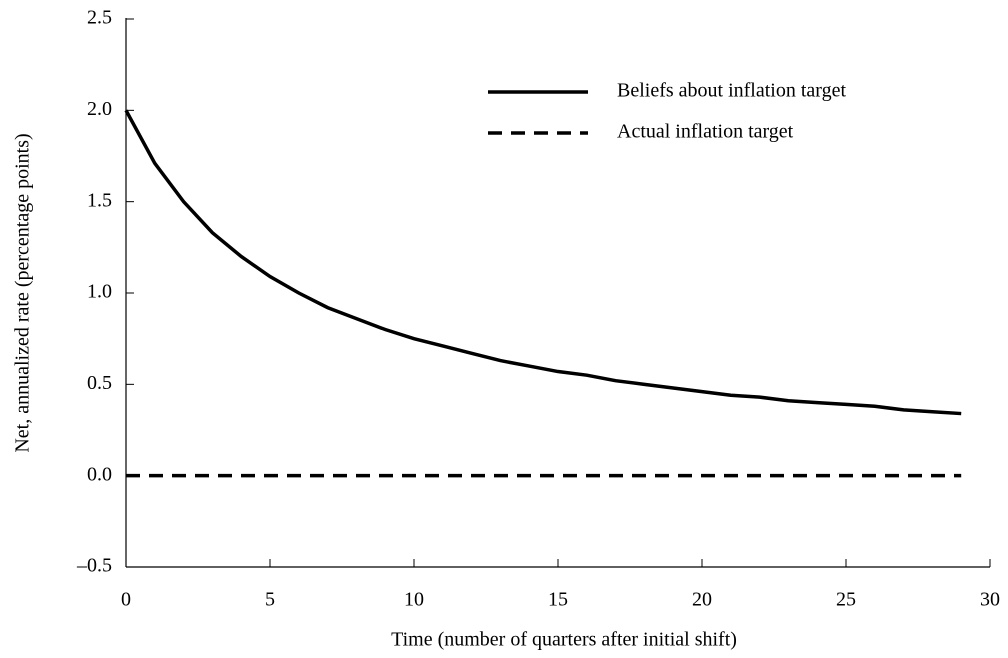  Describe the element at coordinates (846, 600) in the screenshot. I see `x-tick-label: 25` at that location.